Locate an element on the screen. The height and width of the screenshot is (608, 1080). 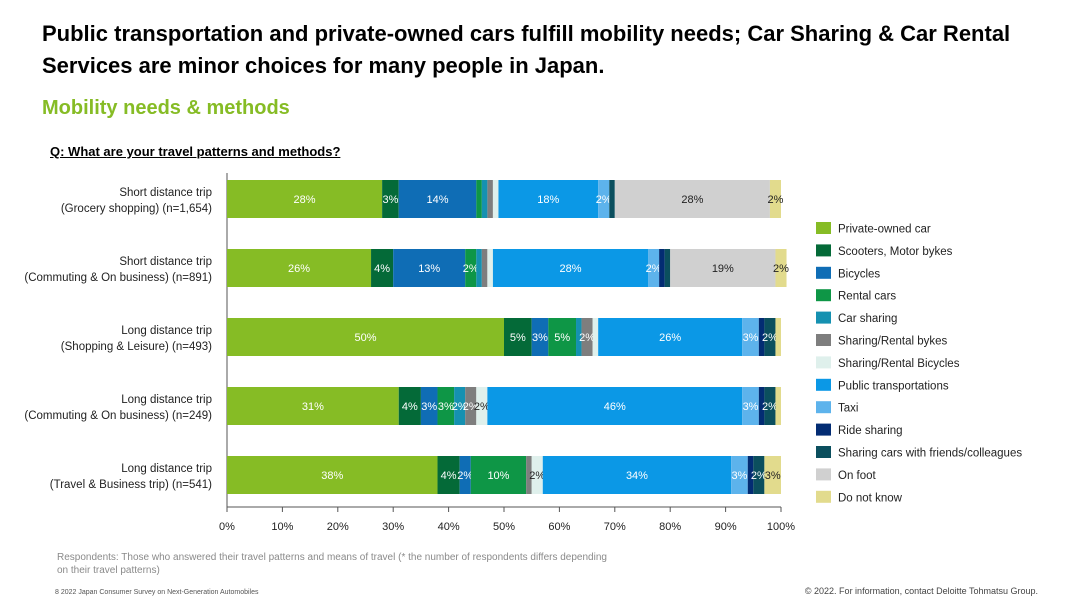
category-label: (Travel & Business trip) (n=541) is located at coordinates (131, 485).